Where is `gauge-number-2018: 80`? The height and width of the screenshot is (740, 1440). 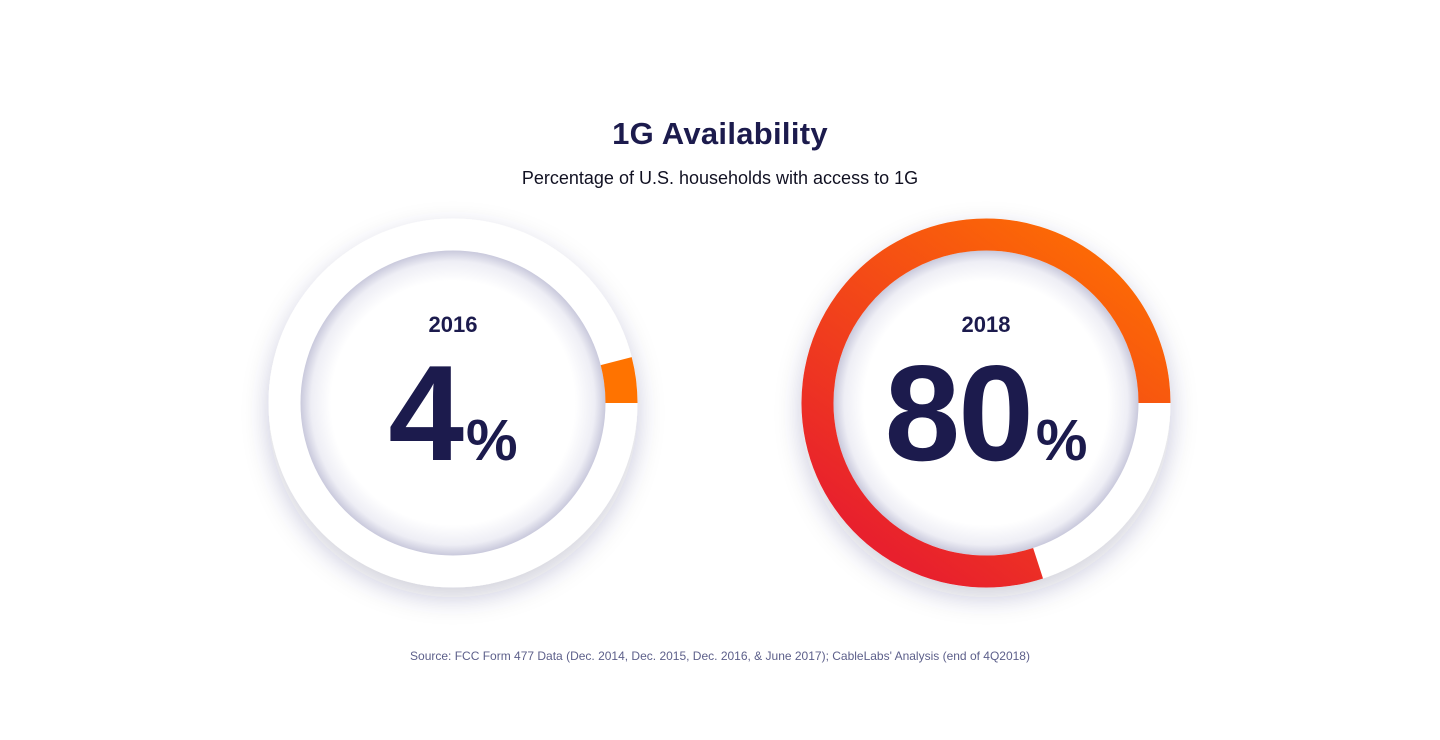 gauge-number-2018: 80 is located at coordinates (959, 413).